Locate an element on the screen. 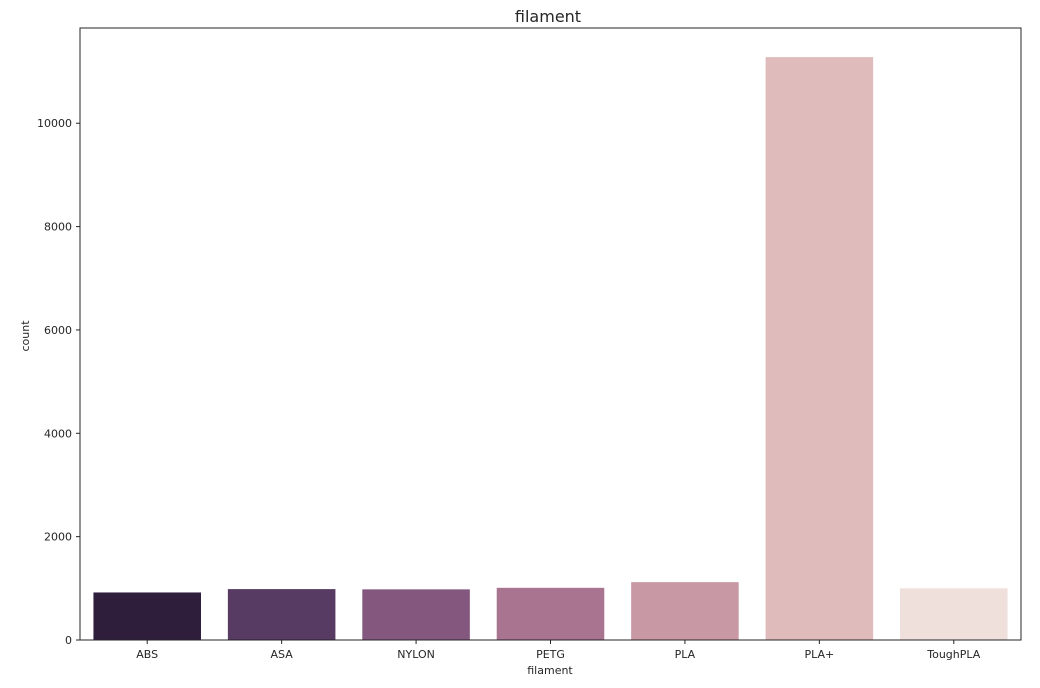  x-tick-label: ToughPLA is located at coordinates (953, 654).